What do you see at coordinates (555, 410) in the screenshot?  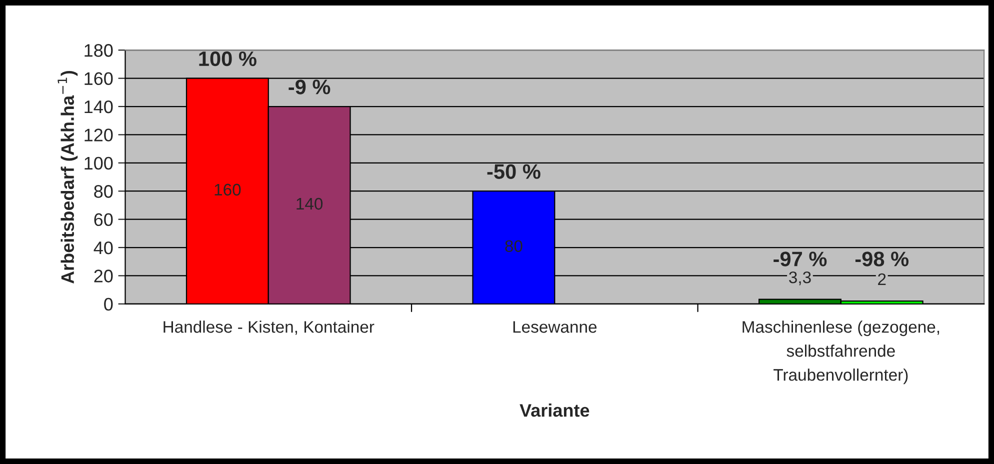 I see `x-axis-title: Variante` at bounding box center [555, 410].